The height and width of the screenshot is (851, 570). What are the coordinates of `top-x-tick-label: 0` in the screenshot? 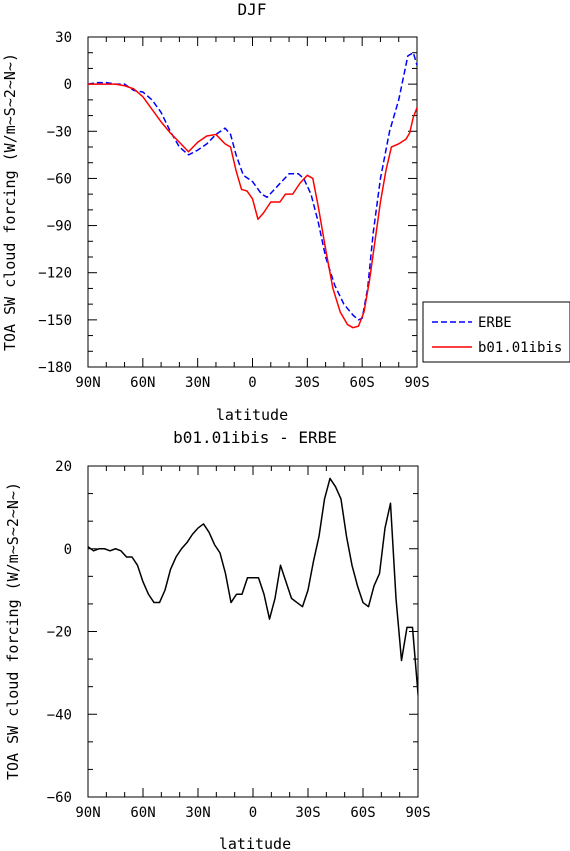 It's located at (252, 383).